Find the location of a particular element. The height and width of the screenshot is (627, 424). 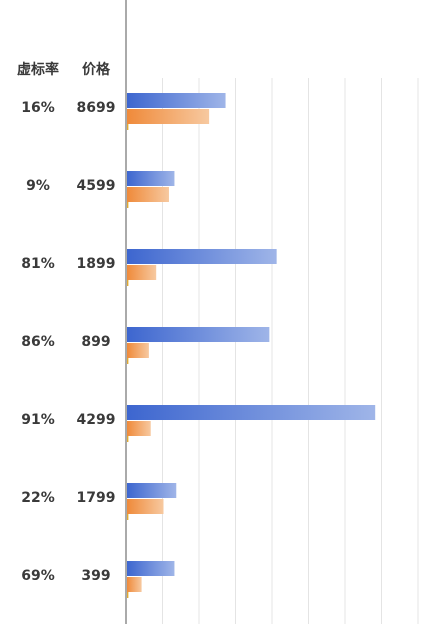

price-label: 1899 is located at coordinates (96, 264).